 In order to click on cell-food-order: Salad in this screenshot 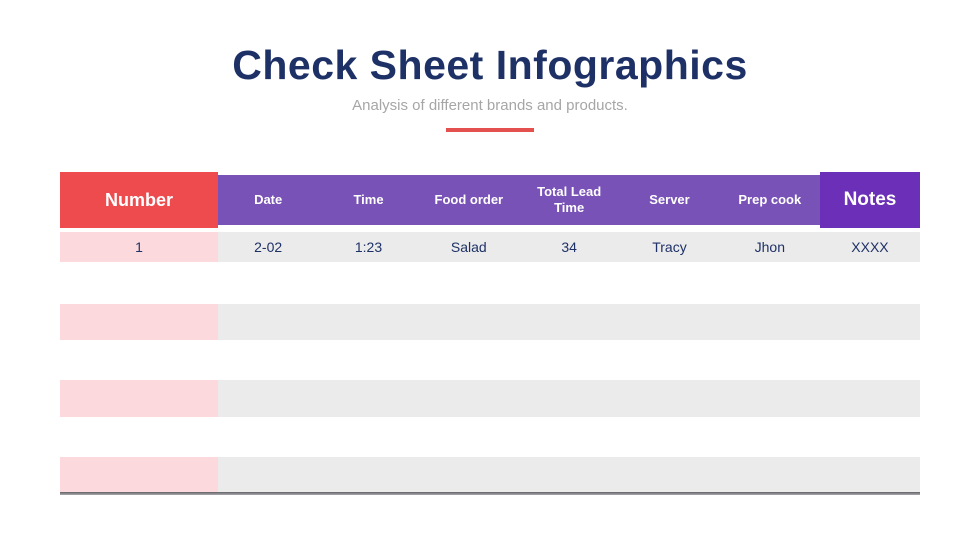, I will do `click(468, 247)`.